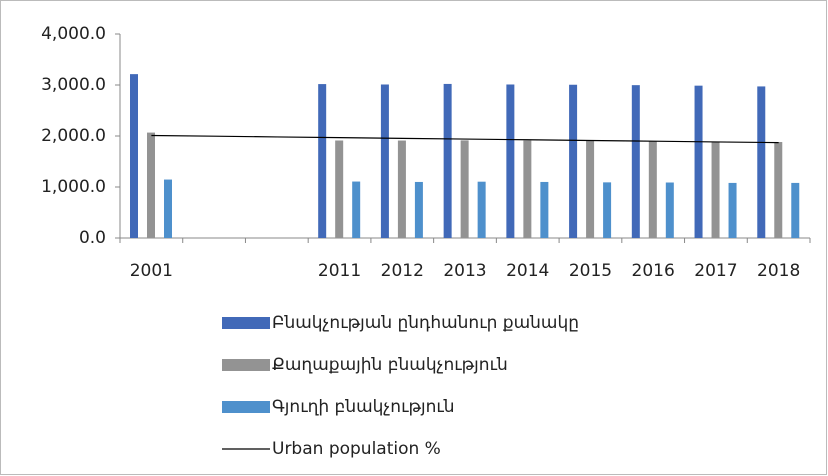 Image resolution: width=828 pixels, height=476 pixels. Describe the element at coordinates (73, 34) in the screenshot. I see `y-tick-label: 4,000.0` at that location.